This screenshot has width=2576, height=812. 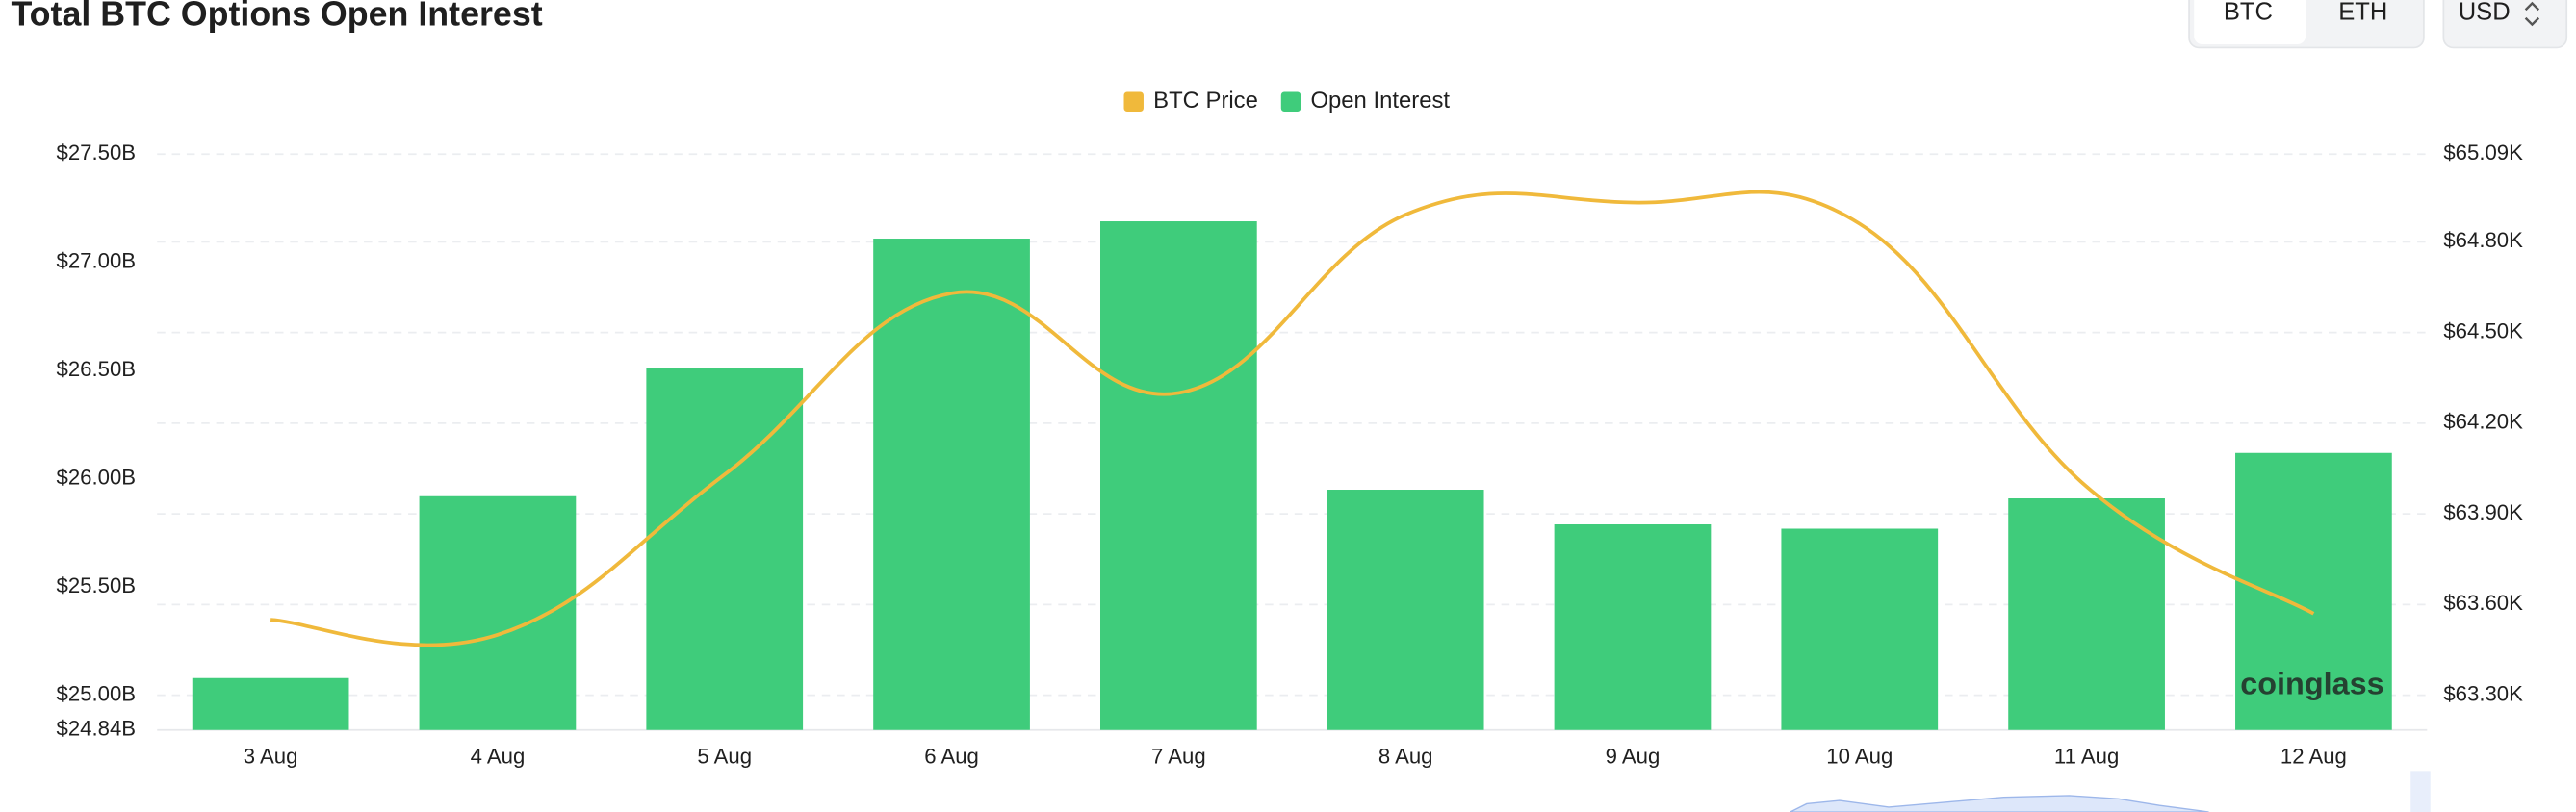 What do you see at coordinates (2532, 14) in the screenshot?
I see `select-arrow` at bounding box center [2532, 14].